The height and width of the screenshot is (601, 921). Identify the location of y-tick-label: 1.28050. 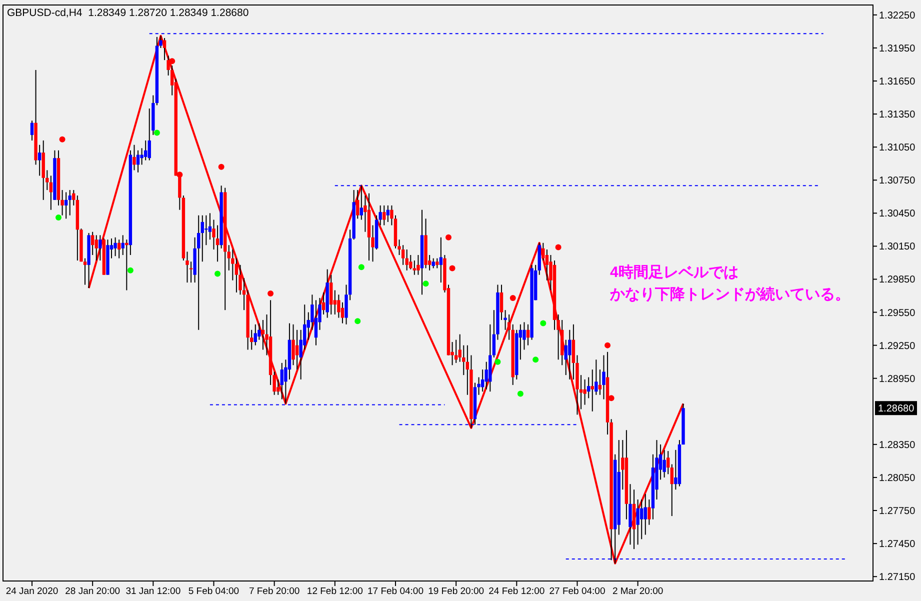
(897, 478).